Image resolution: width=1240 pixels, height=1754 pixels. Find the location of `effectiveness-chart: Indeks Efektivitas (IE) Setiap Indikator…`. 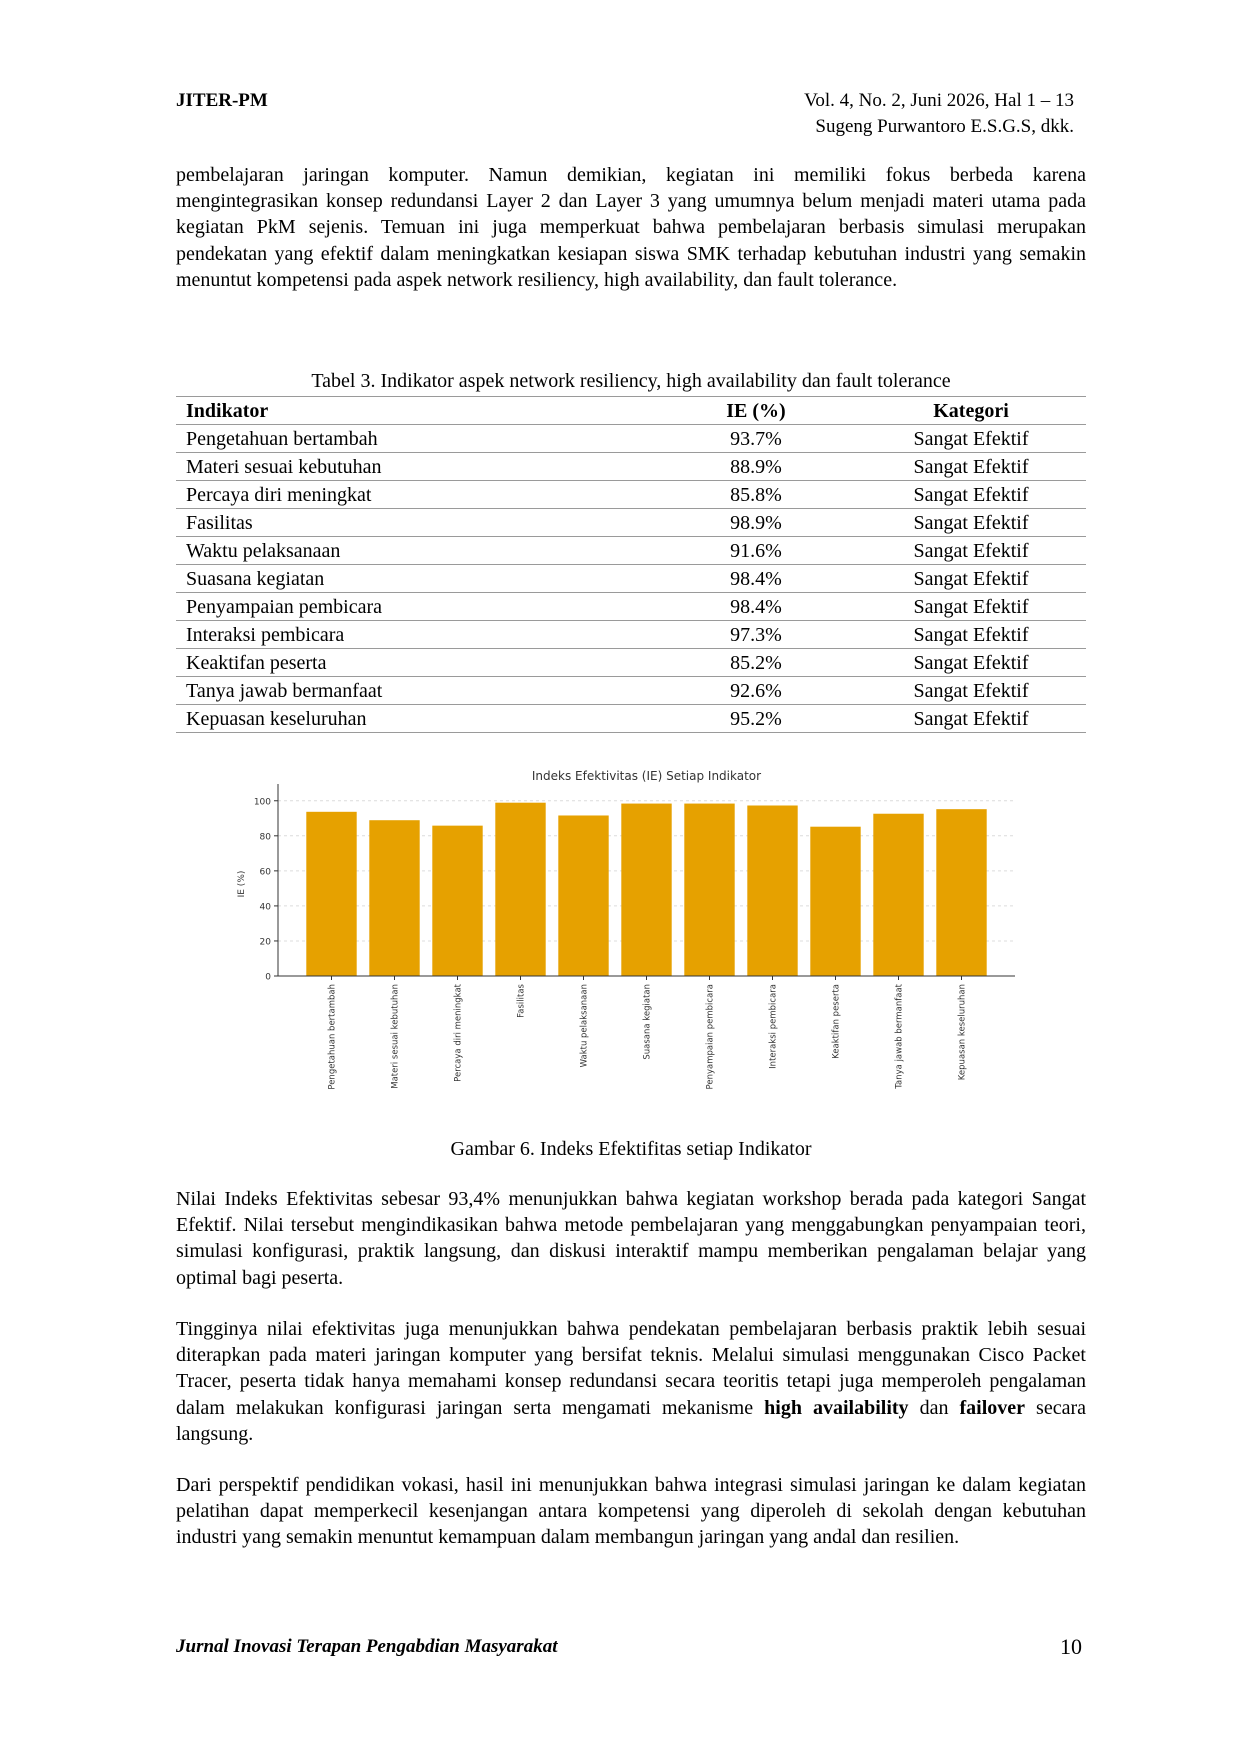

effectiveness-chart: Indeks Efektivitas (IE) Setiap Indikator… is located at coordinates (630, 933).